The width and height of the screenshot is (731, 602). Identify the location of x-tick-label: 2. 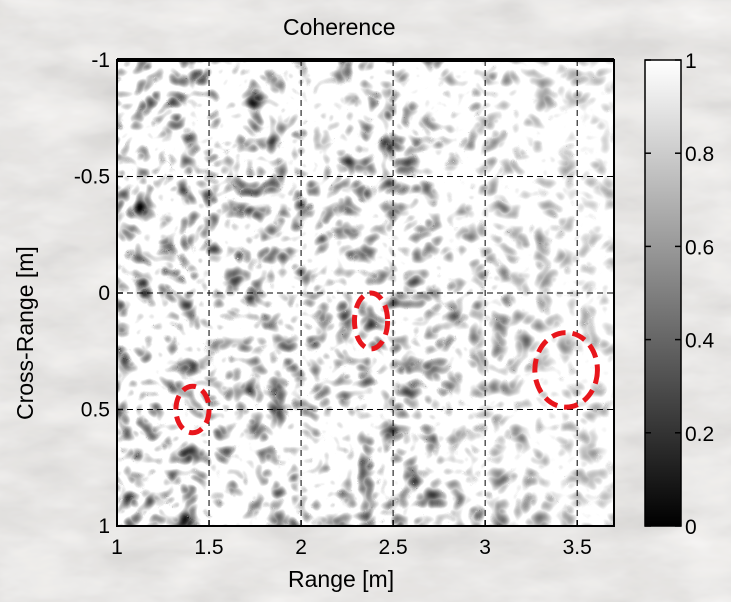
(301, 547).